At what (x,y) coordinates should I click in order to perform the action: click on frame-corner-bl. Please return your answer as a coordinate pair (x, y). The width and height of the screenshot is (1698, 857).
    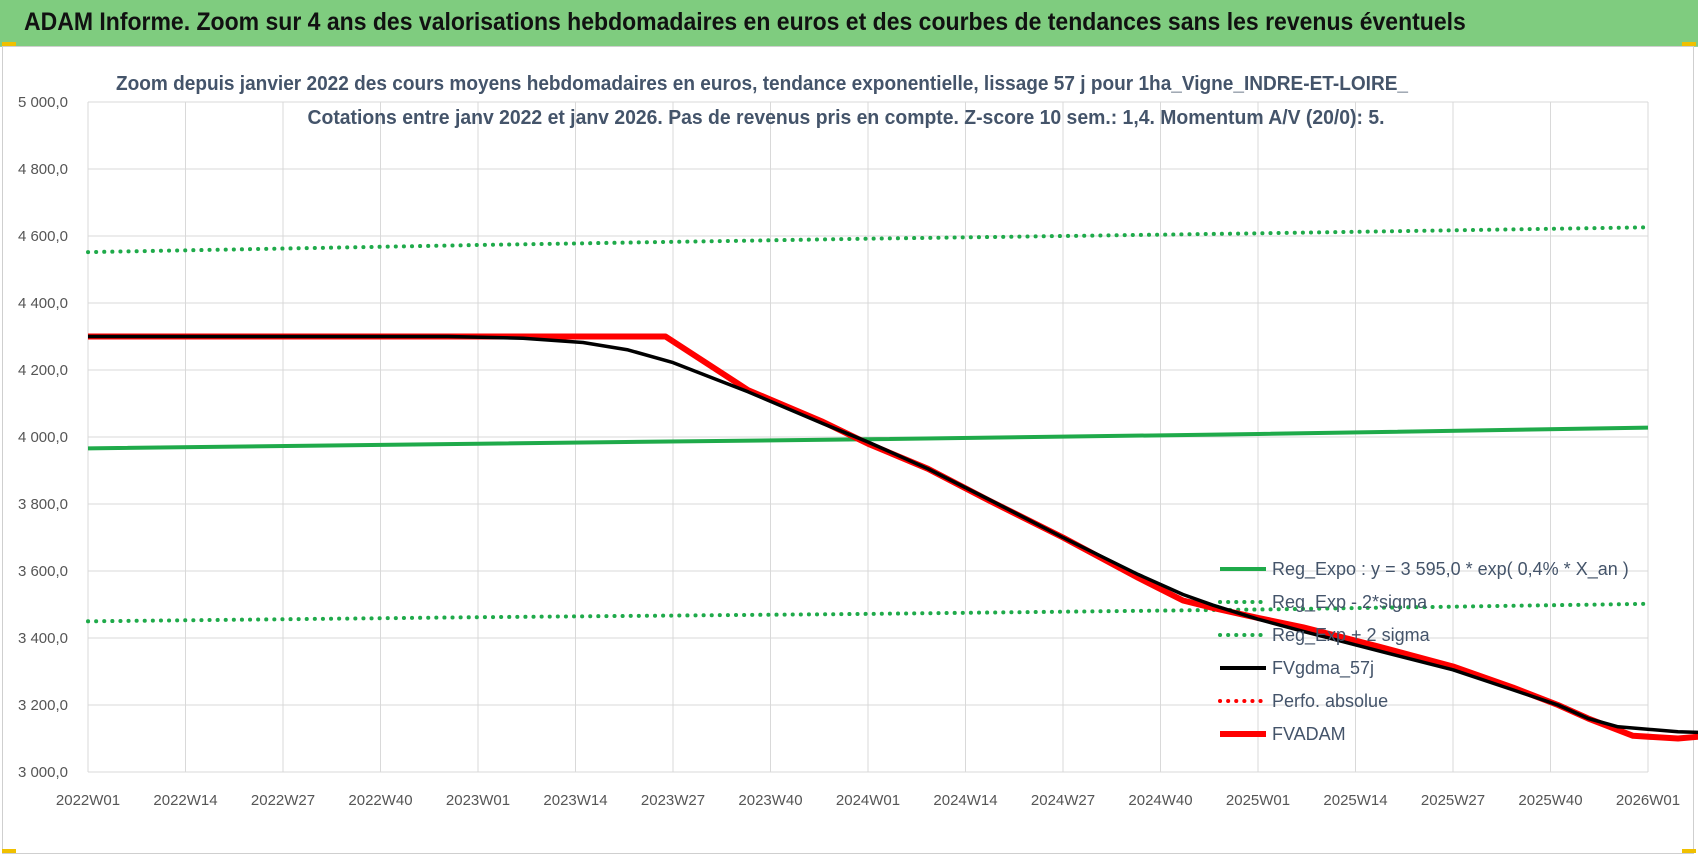
    Looking at the image, I should click on (9, 851).